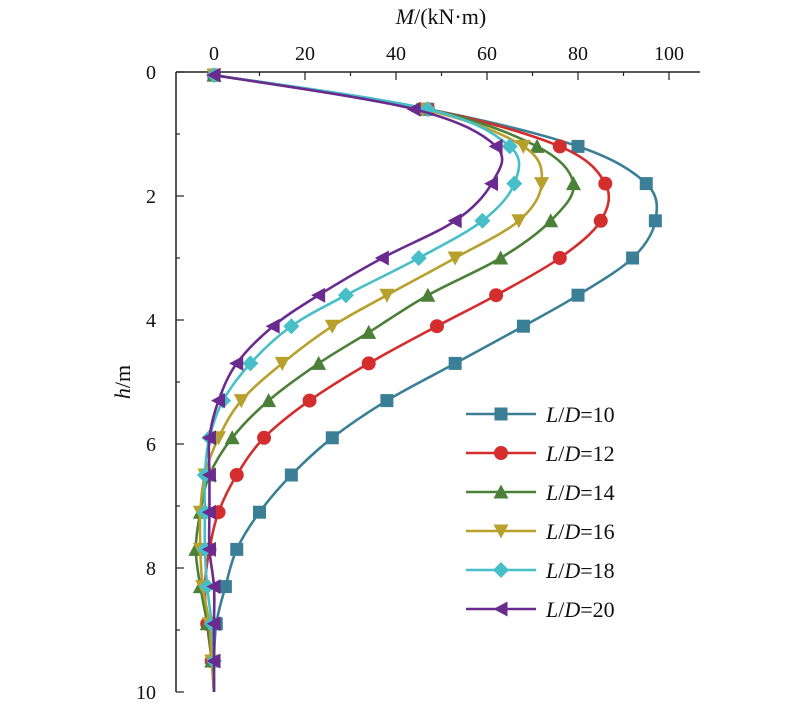 This screenshot has width=800, height=710. I want to click on legend-entry: L/D=20, so click(540, 609).